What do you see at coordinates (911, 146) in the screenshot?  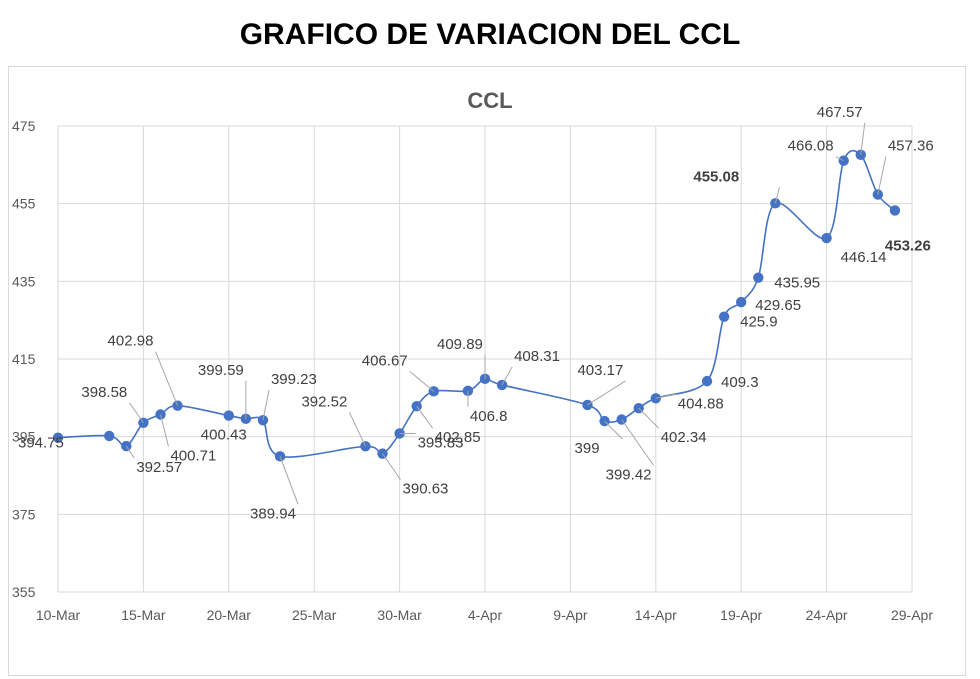 I see `data-label: 457.36` at bounding box center [911, 146].